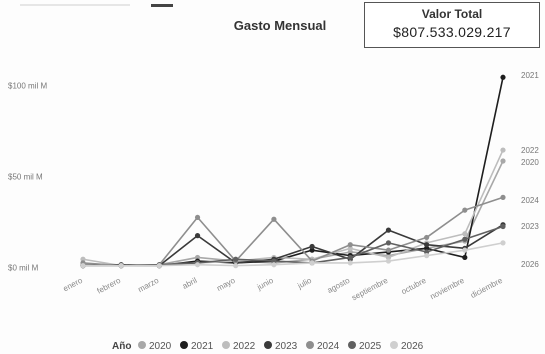 The width and height of the screenshot is (545, 354). What do you see at coordinates (339, 285) in the screenshot?
I see `x-tick-label: agosto` at bounding box center [339, 285].